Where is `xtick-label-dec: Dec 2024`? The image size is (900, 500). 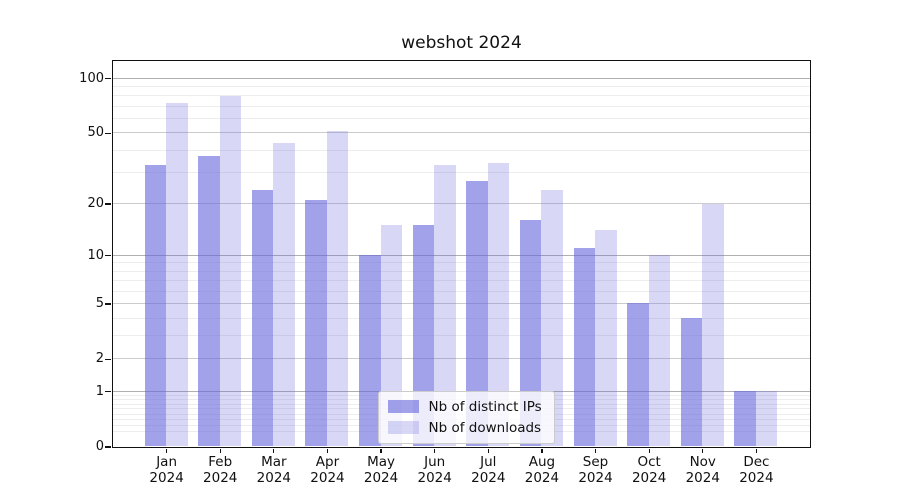 xtick-label-dec: Dec 2024 is located at coordinates (756, 470).